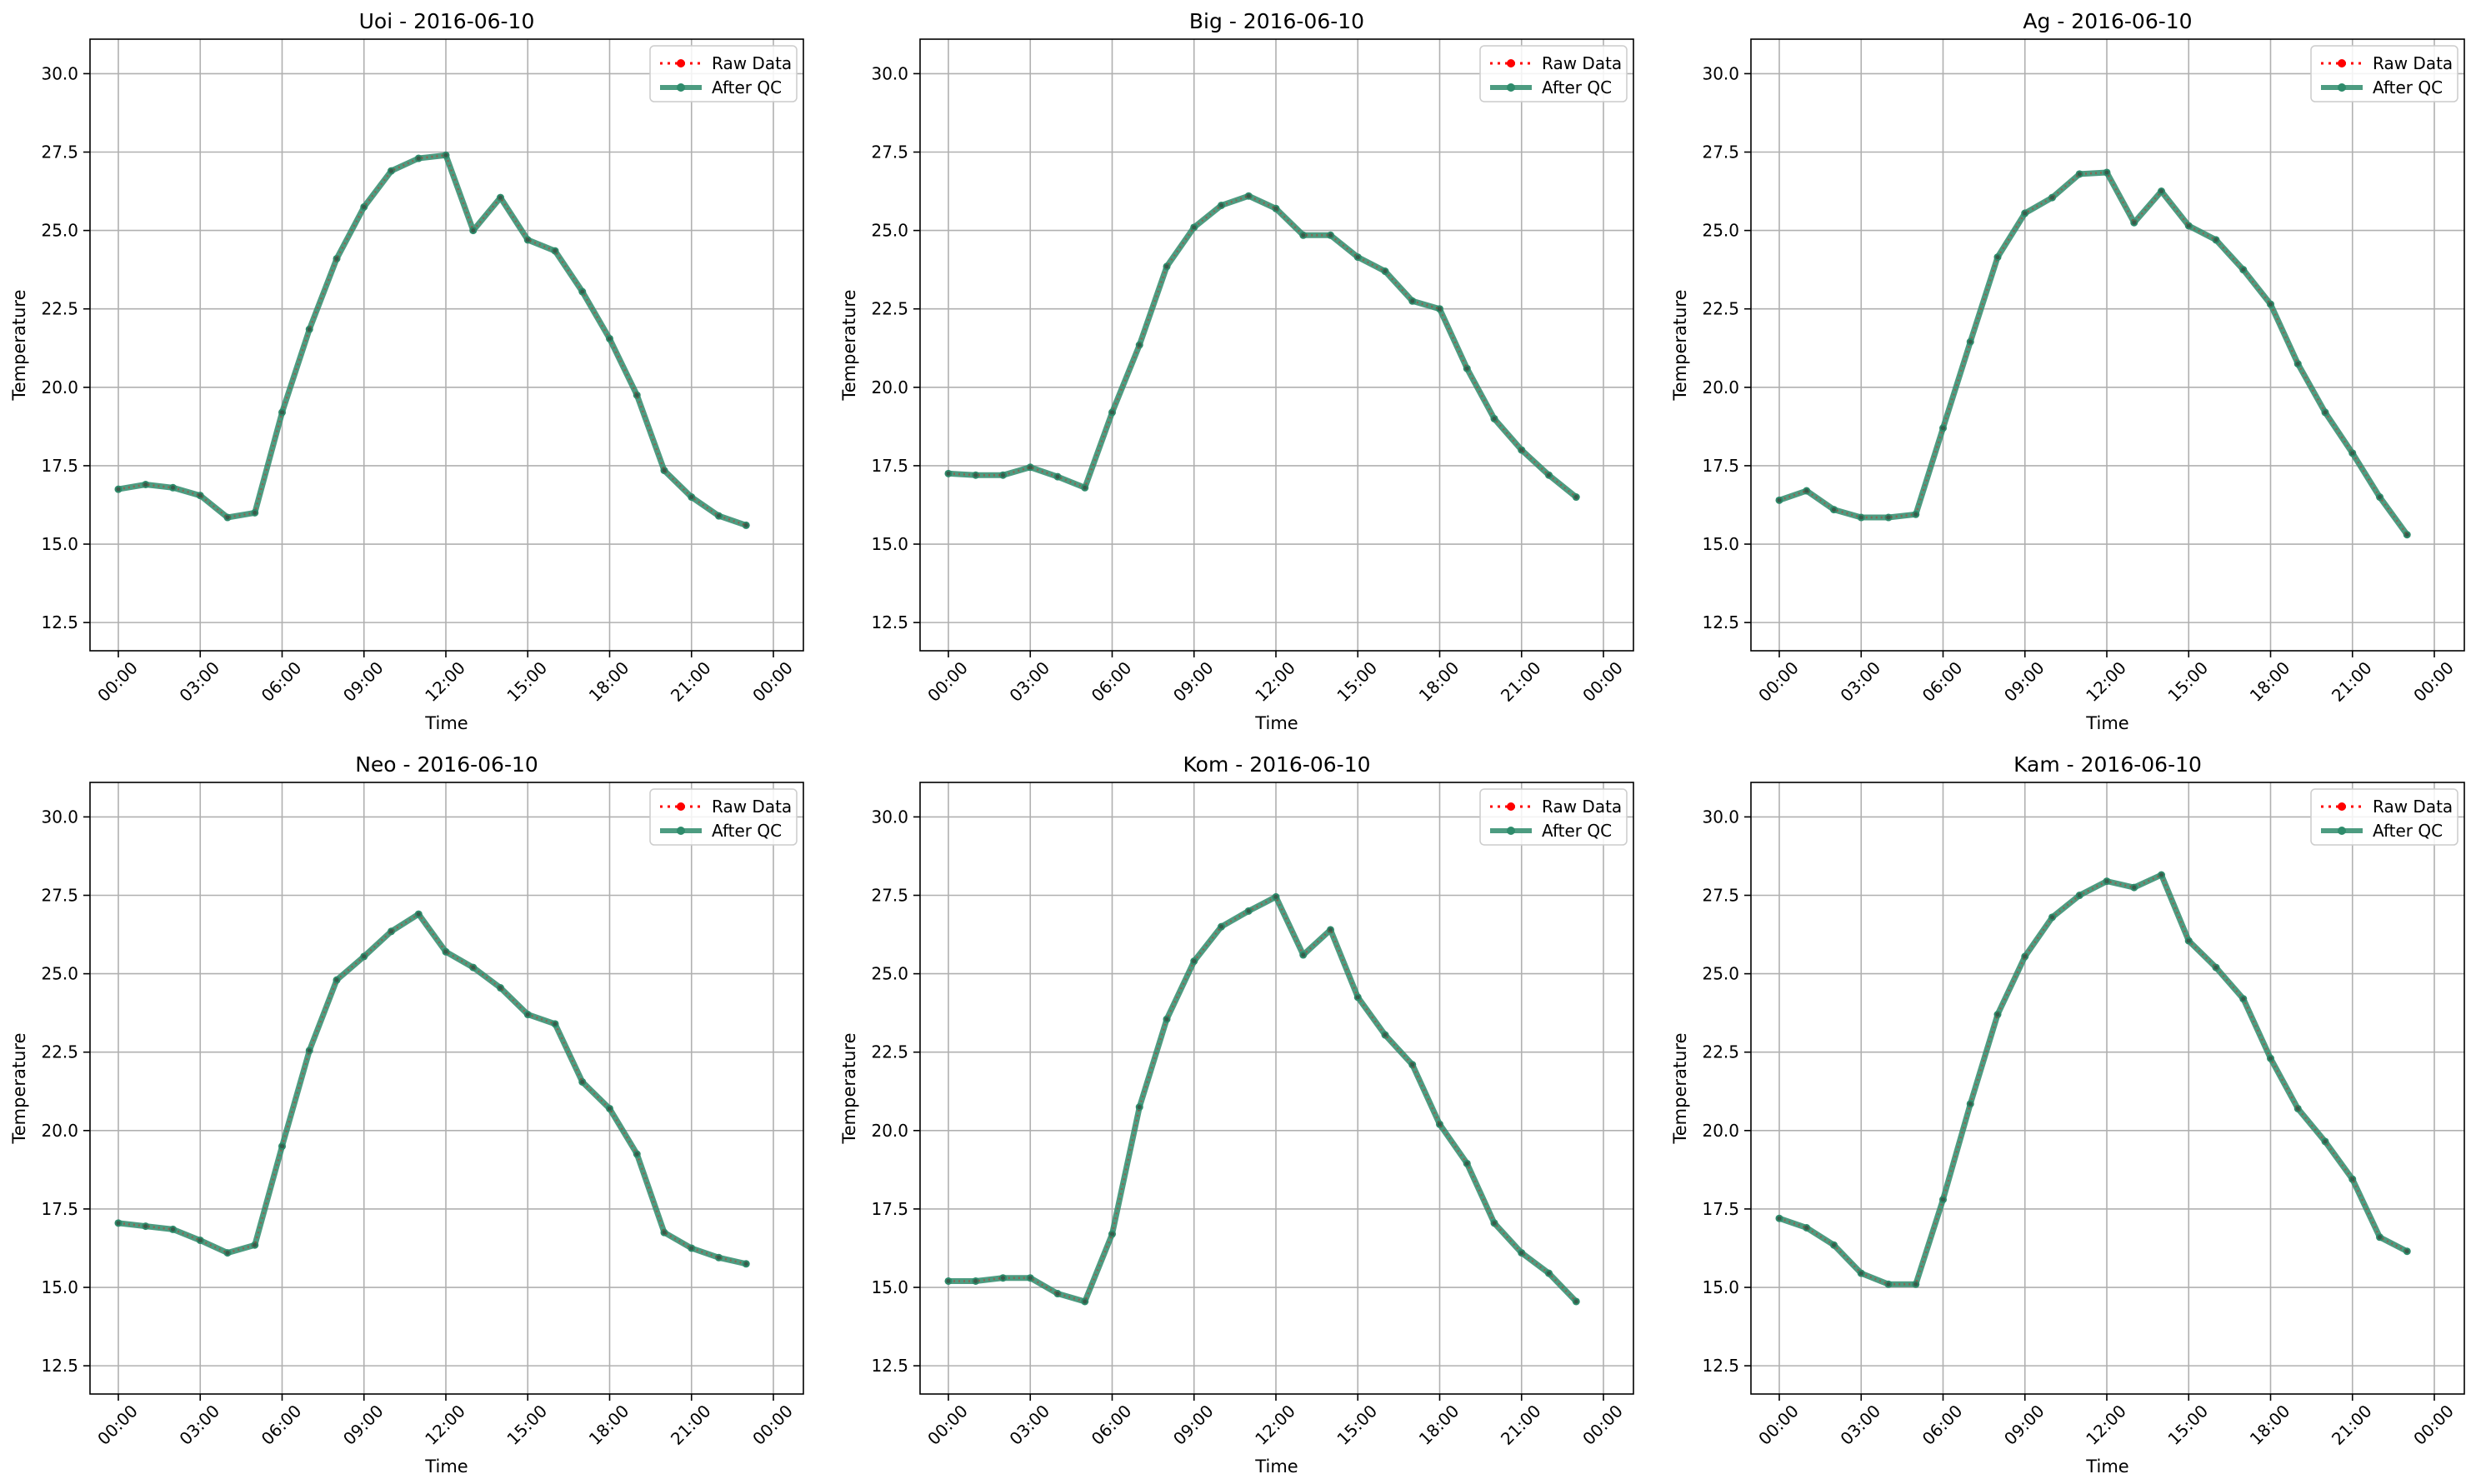  I want to click on chart-title: Kam - 2016-06-10, so click(2107, 764).